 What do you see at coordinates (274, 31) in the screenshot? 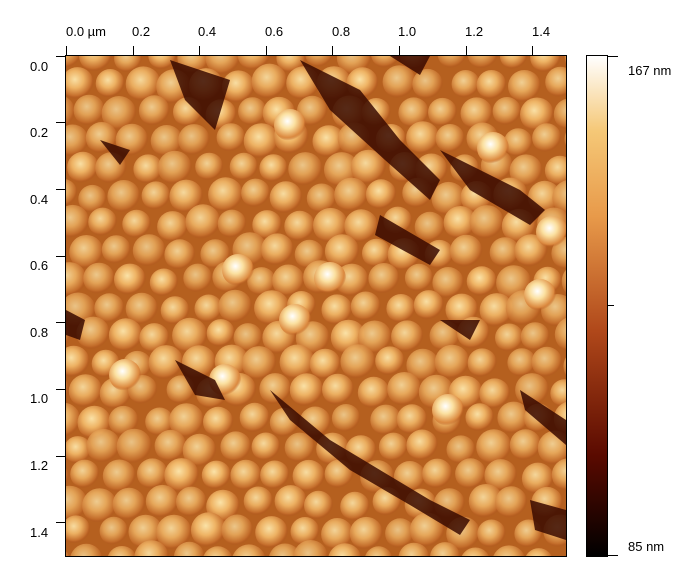
I see `x-tick-label: 0.6` at bounding box center [274, 31].